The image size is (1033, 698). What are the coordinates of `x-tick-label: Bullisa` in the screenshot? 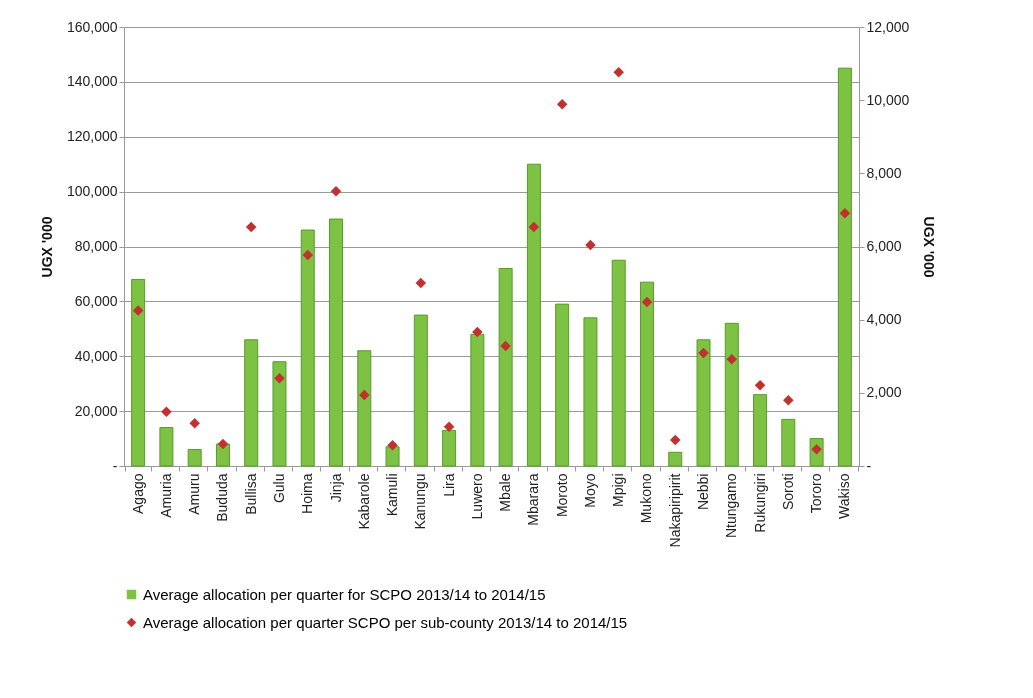 It's located at (250, 494).